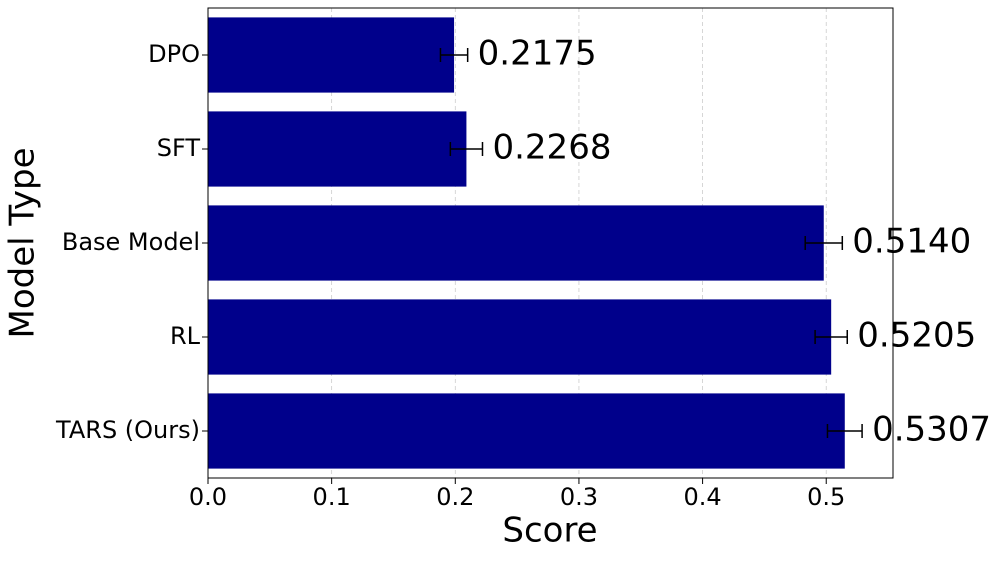 This screenshot has width=997, height=561. Describe the element at coordinates (332, 497) in the screenshot. I see `x-tick-label: 0.1` at that location.